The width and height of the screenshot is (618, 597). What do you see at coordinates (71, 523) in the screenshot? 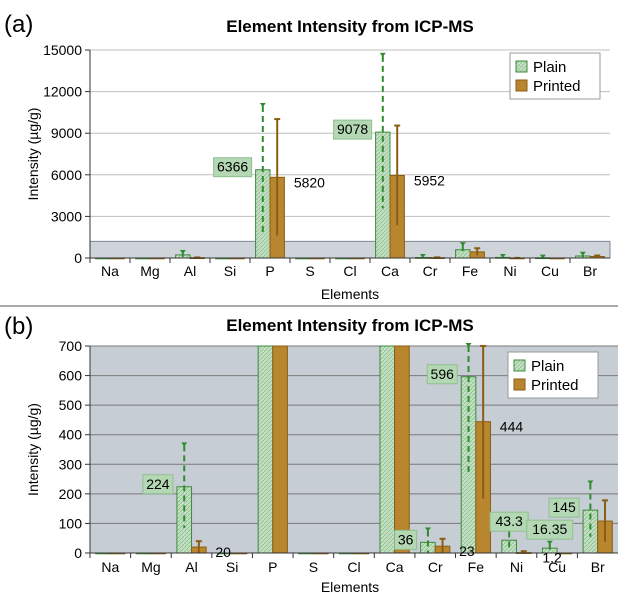
I see `y-tick-label: 100` at bounding box center [71, 523].